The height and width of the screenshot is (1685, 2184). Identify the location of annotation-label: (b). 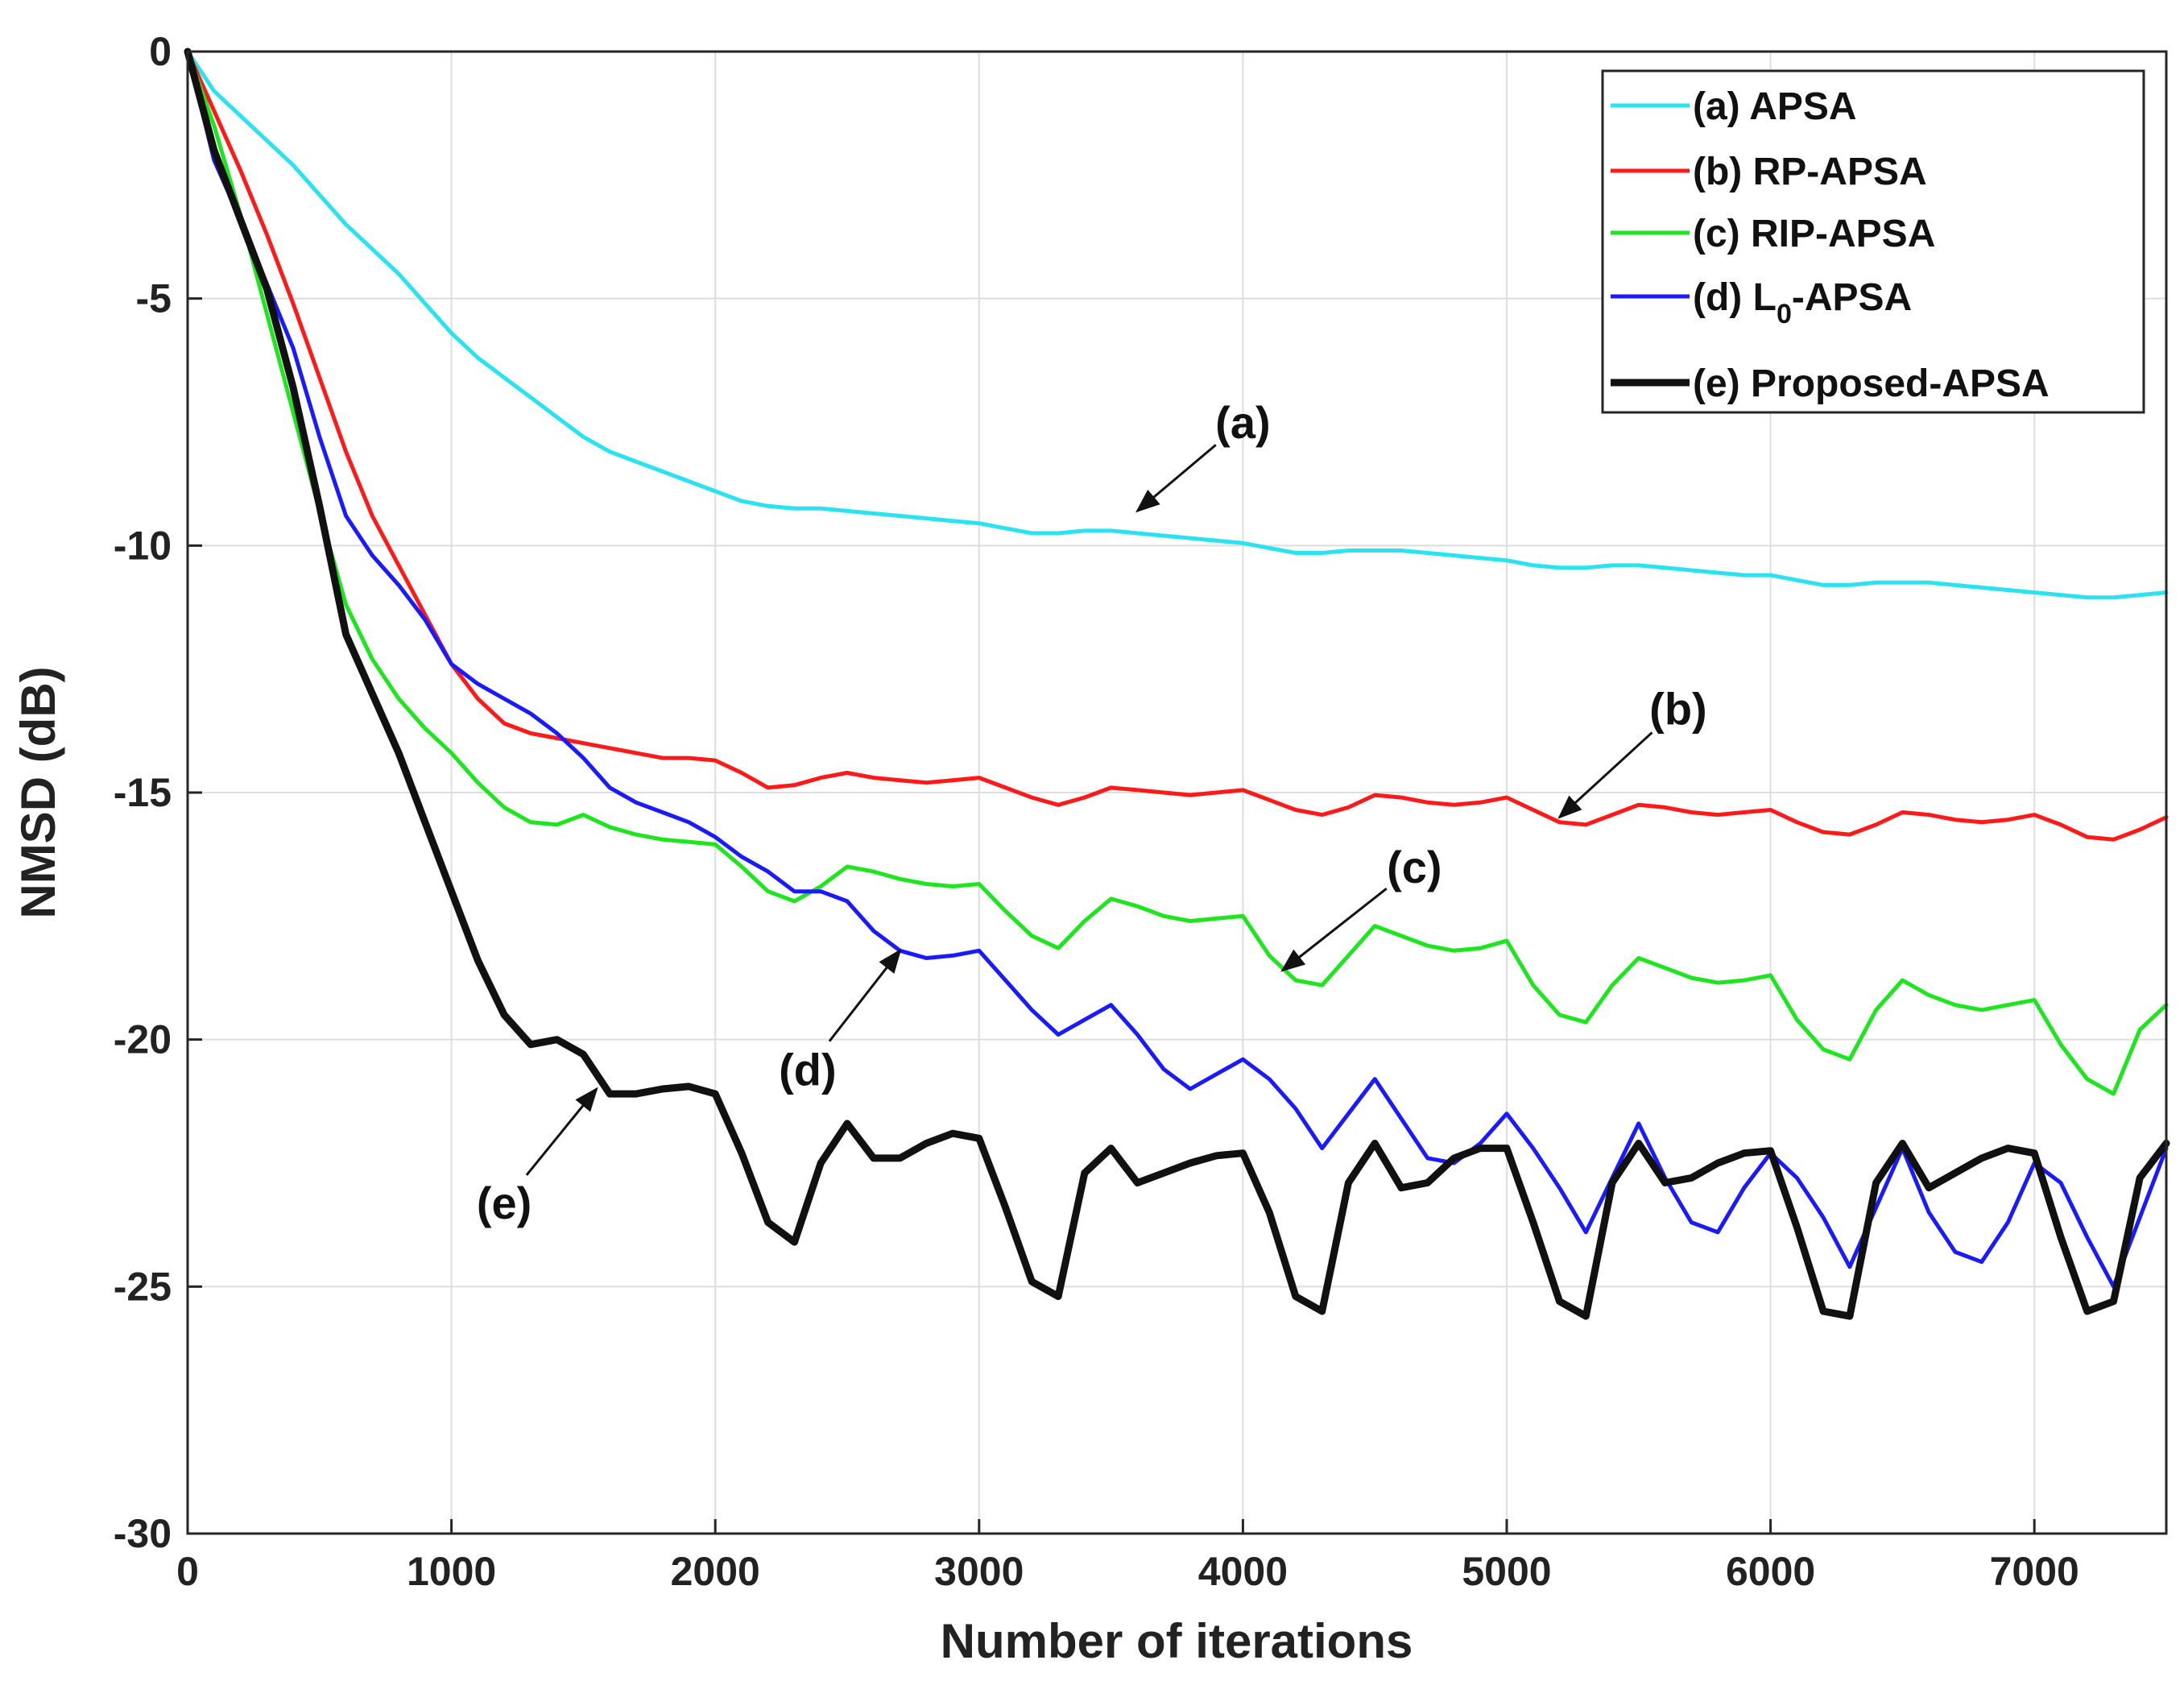
(1678, 709).